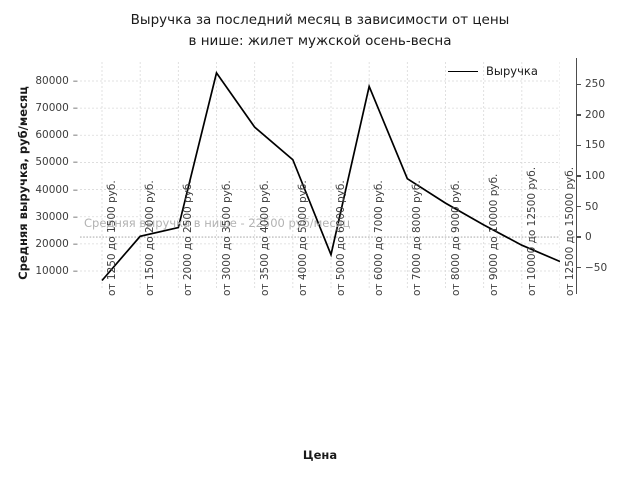 The height and width of the screenshot is (480, 640). Describe the element at coordinates (512, 71) in the screenshot. I see `legend-label-revenue: Выручка` at that location.